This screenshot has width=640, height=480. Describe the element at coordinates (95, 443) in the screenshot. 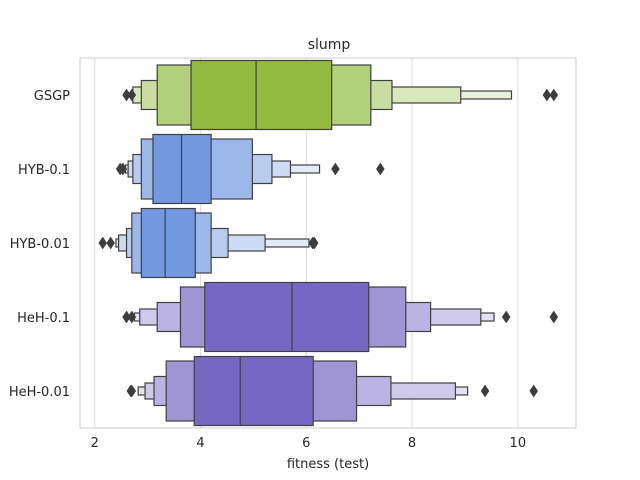

I see `x-tick-label: 2` at that location.